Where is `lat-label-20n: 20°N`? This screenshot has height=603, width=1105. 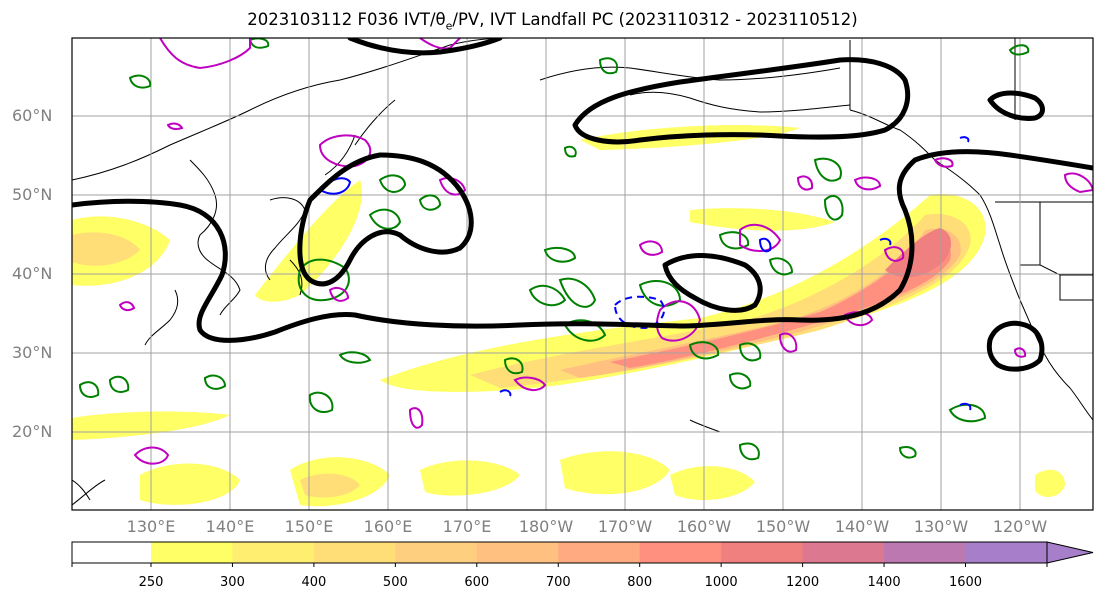 lat-label-20n: 20°N is located at coordinates (32, 431).